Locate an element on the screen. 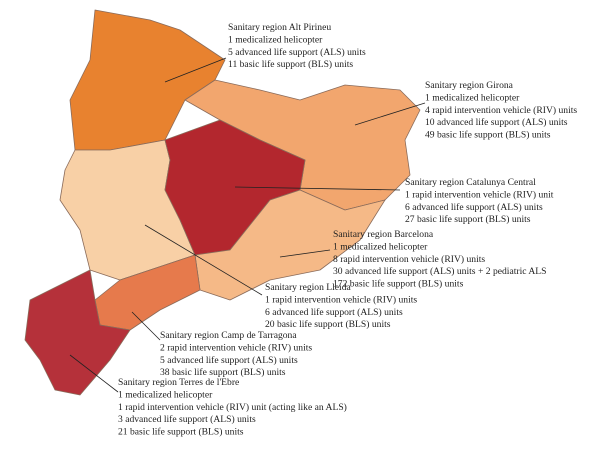 Image resolution: width=600 pixels, height=456 pixels. resource-line: 10 advanced life support (ALS) units is located at coordinates (496, 122).